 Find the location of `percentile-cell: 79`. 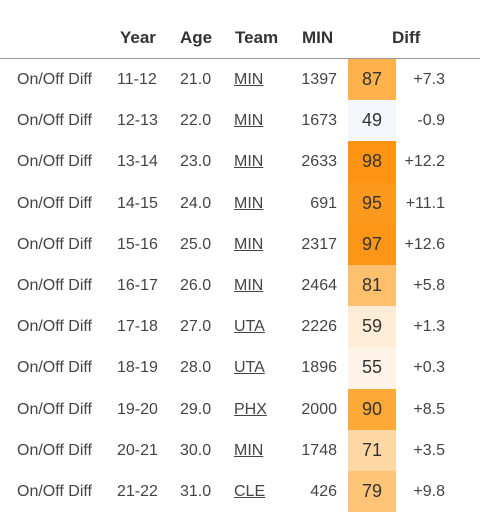

percentile-cell: 79 is located at coordinates (372, 491).